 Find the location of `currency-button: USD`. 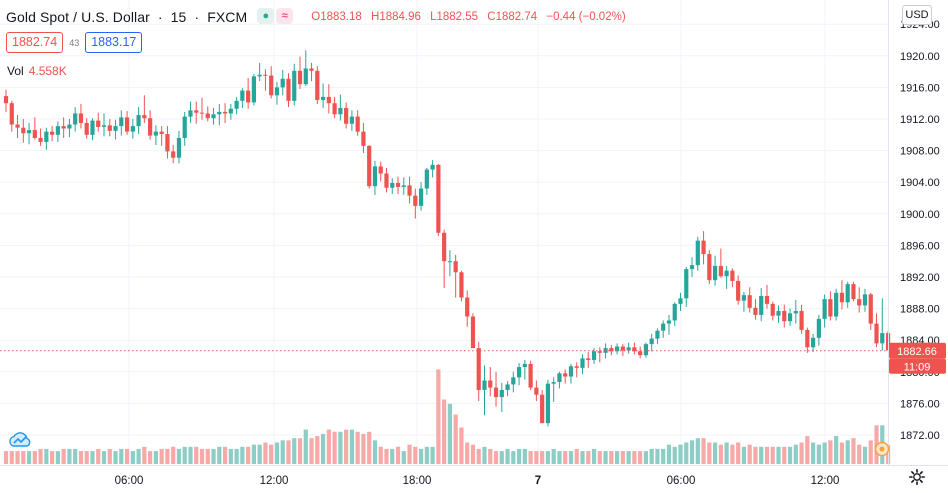

currency-button: USD is located at coordinates (917, 15).